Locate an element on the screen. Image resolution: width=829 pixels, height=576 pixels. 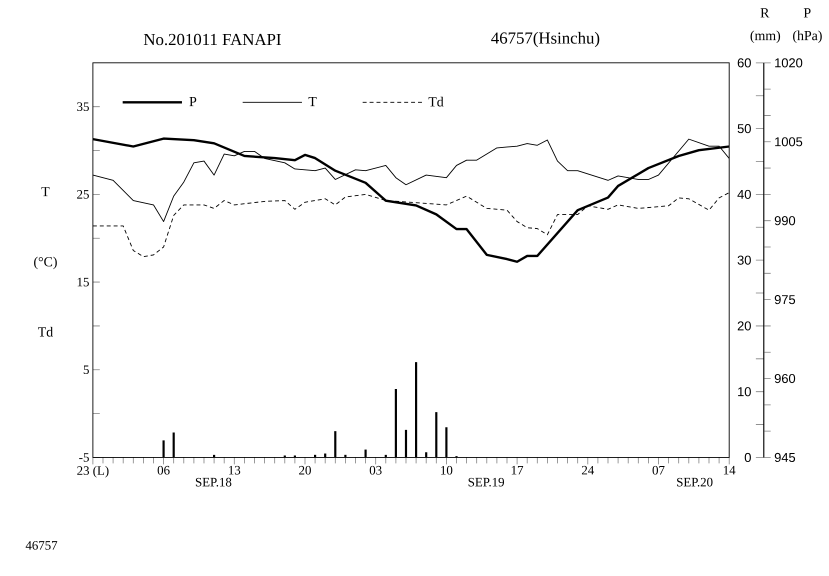
chart-title: No.201011 FANAPI is located at coordinates (212, 40).